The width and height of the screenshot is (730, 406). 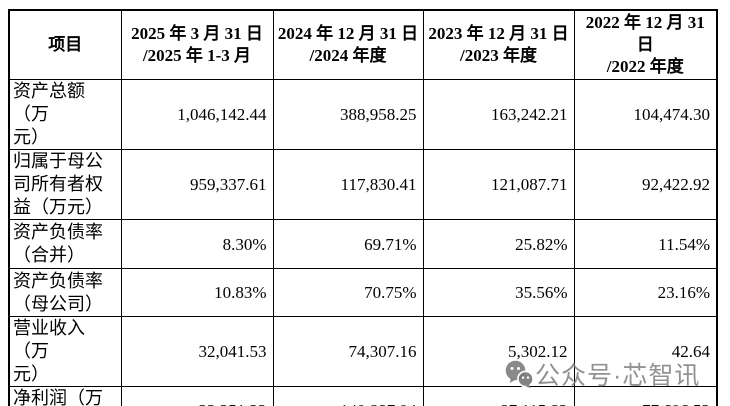 What do you see at coordinates (65, 351) in the screenshot?
I see `row-label: 营业收入（万 元）` at bounding box center [65, 351].